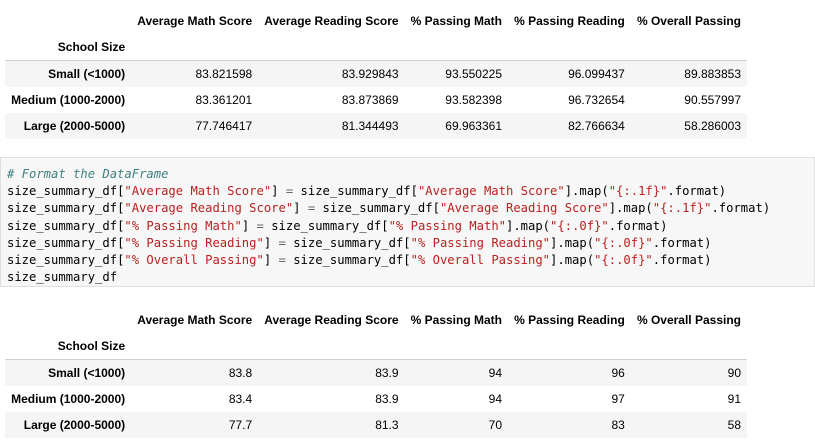  What do you see at coordinates (734, 424) in the screenshot?
I see `table-cell: 58` at bounding box center [734, 424].